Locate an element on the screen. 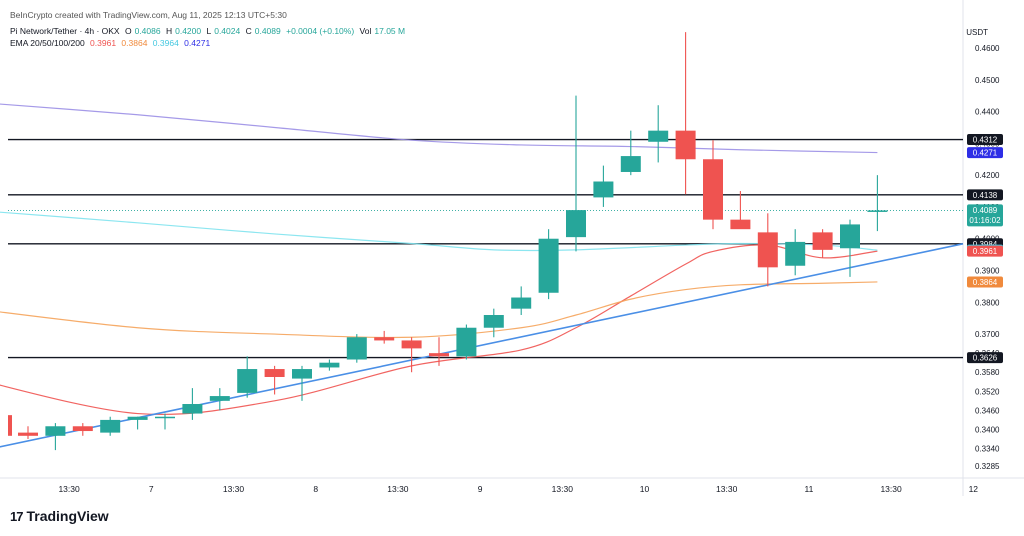 Image resolution: width=1024 pixels, height=536 pixels. y-tick-label: 0.4200 is located at coordinates (987, 175).